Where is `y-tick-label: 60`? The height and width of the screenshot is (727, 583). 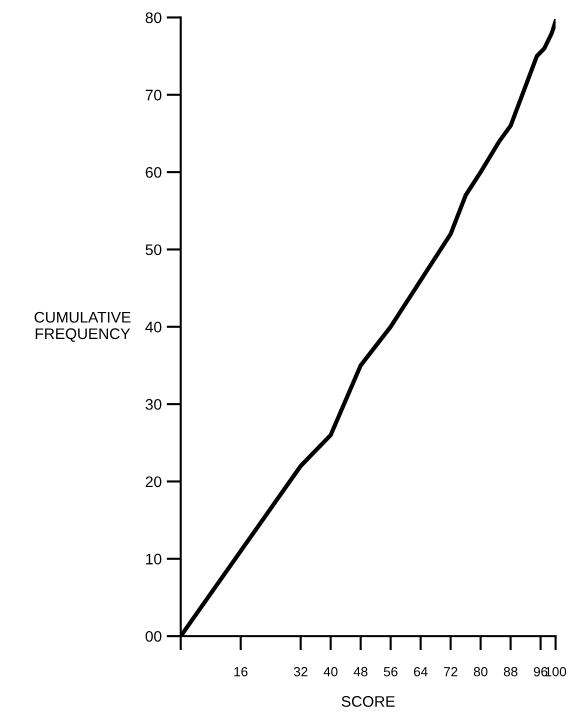 y-tick-label: 60 is located at coordinates (154, 172).